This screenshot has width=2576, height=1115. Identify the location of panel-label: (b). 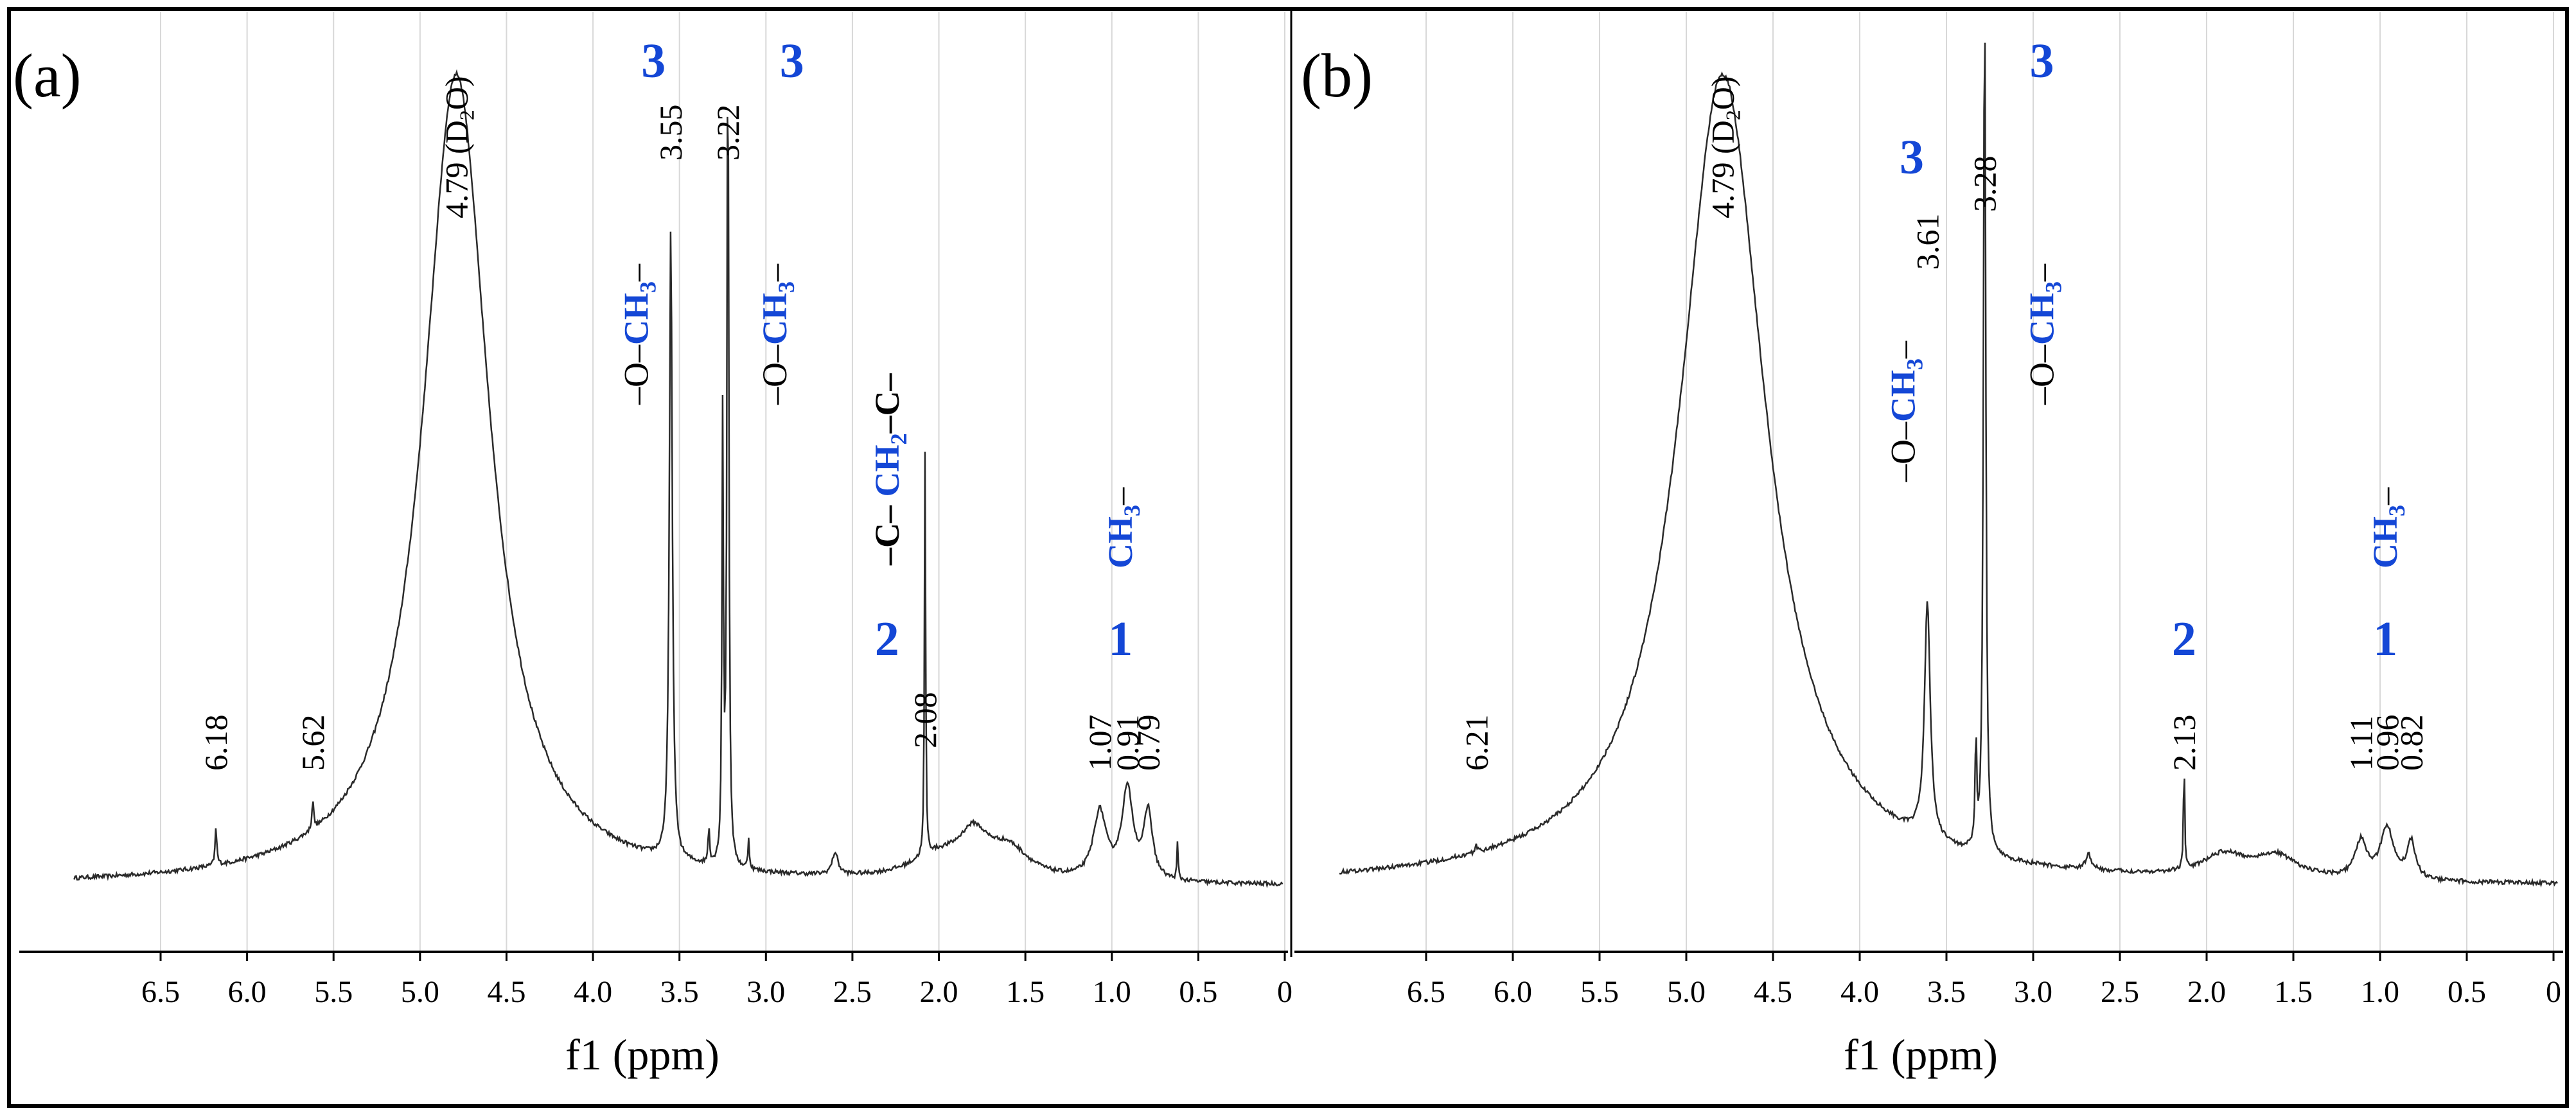
(1337, 75).